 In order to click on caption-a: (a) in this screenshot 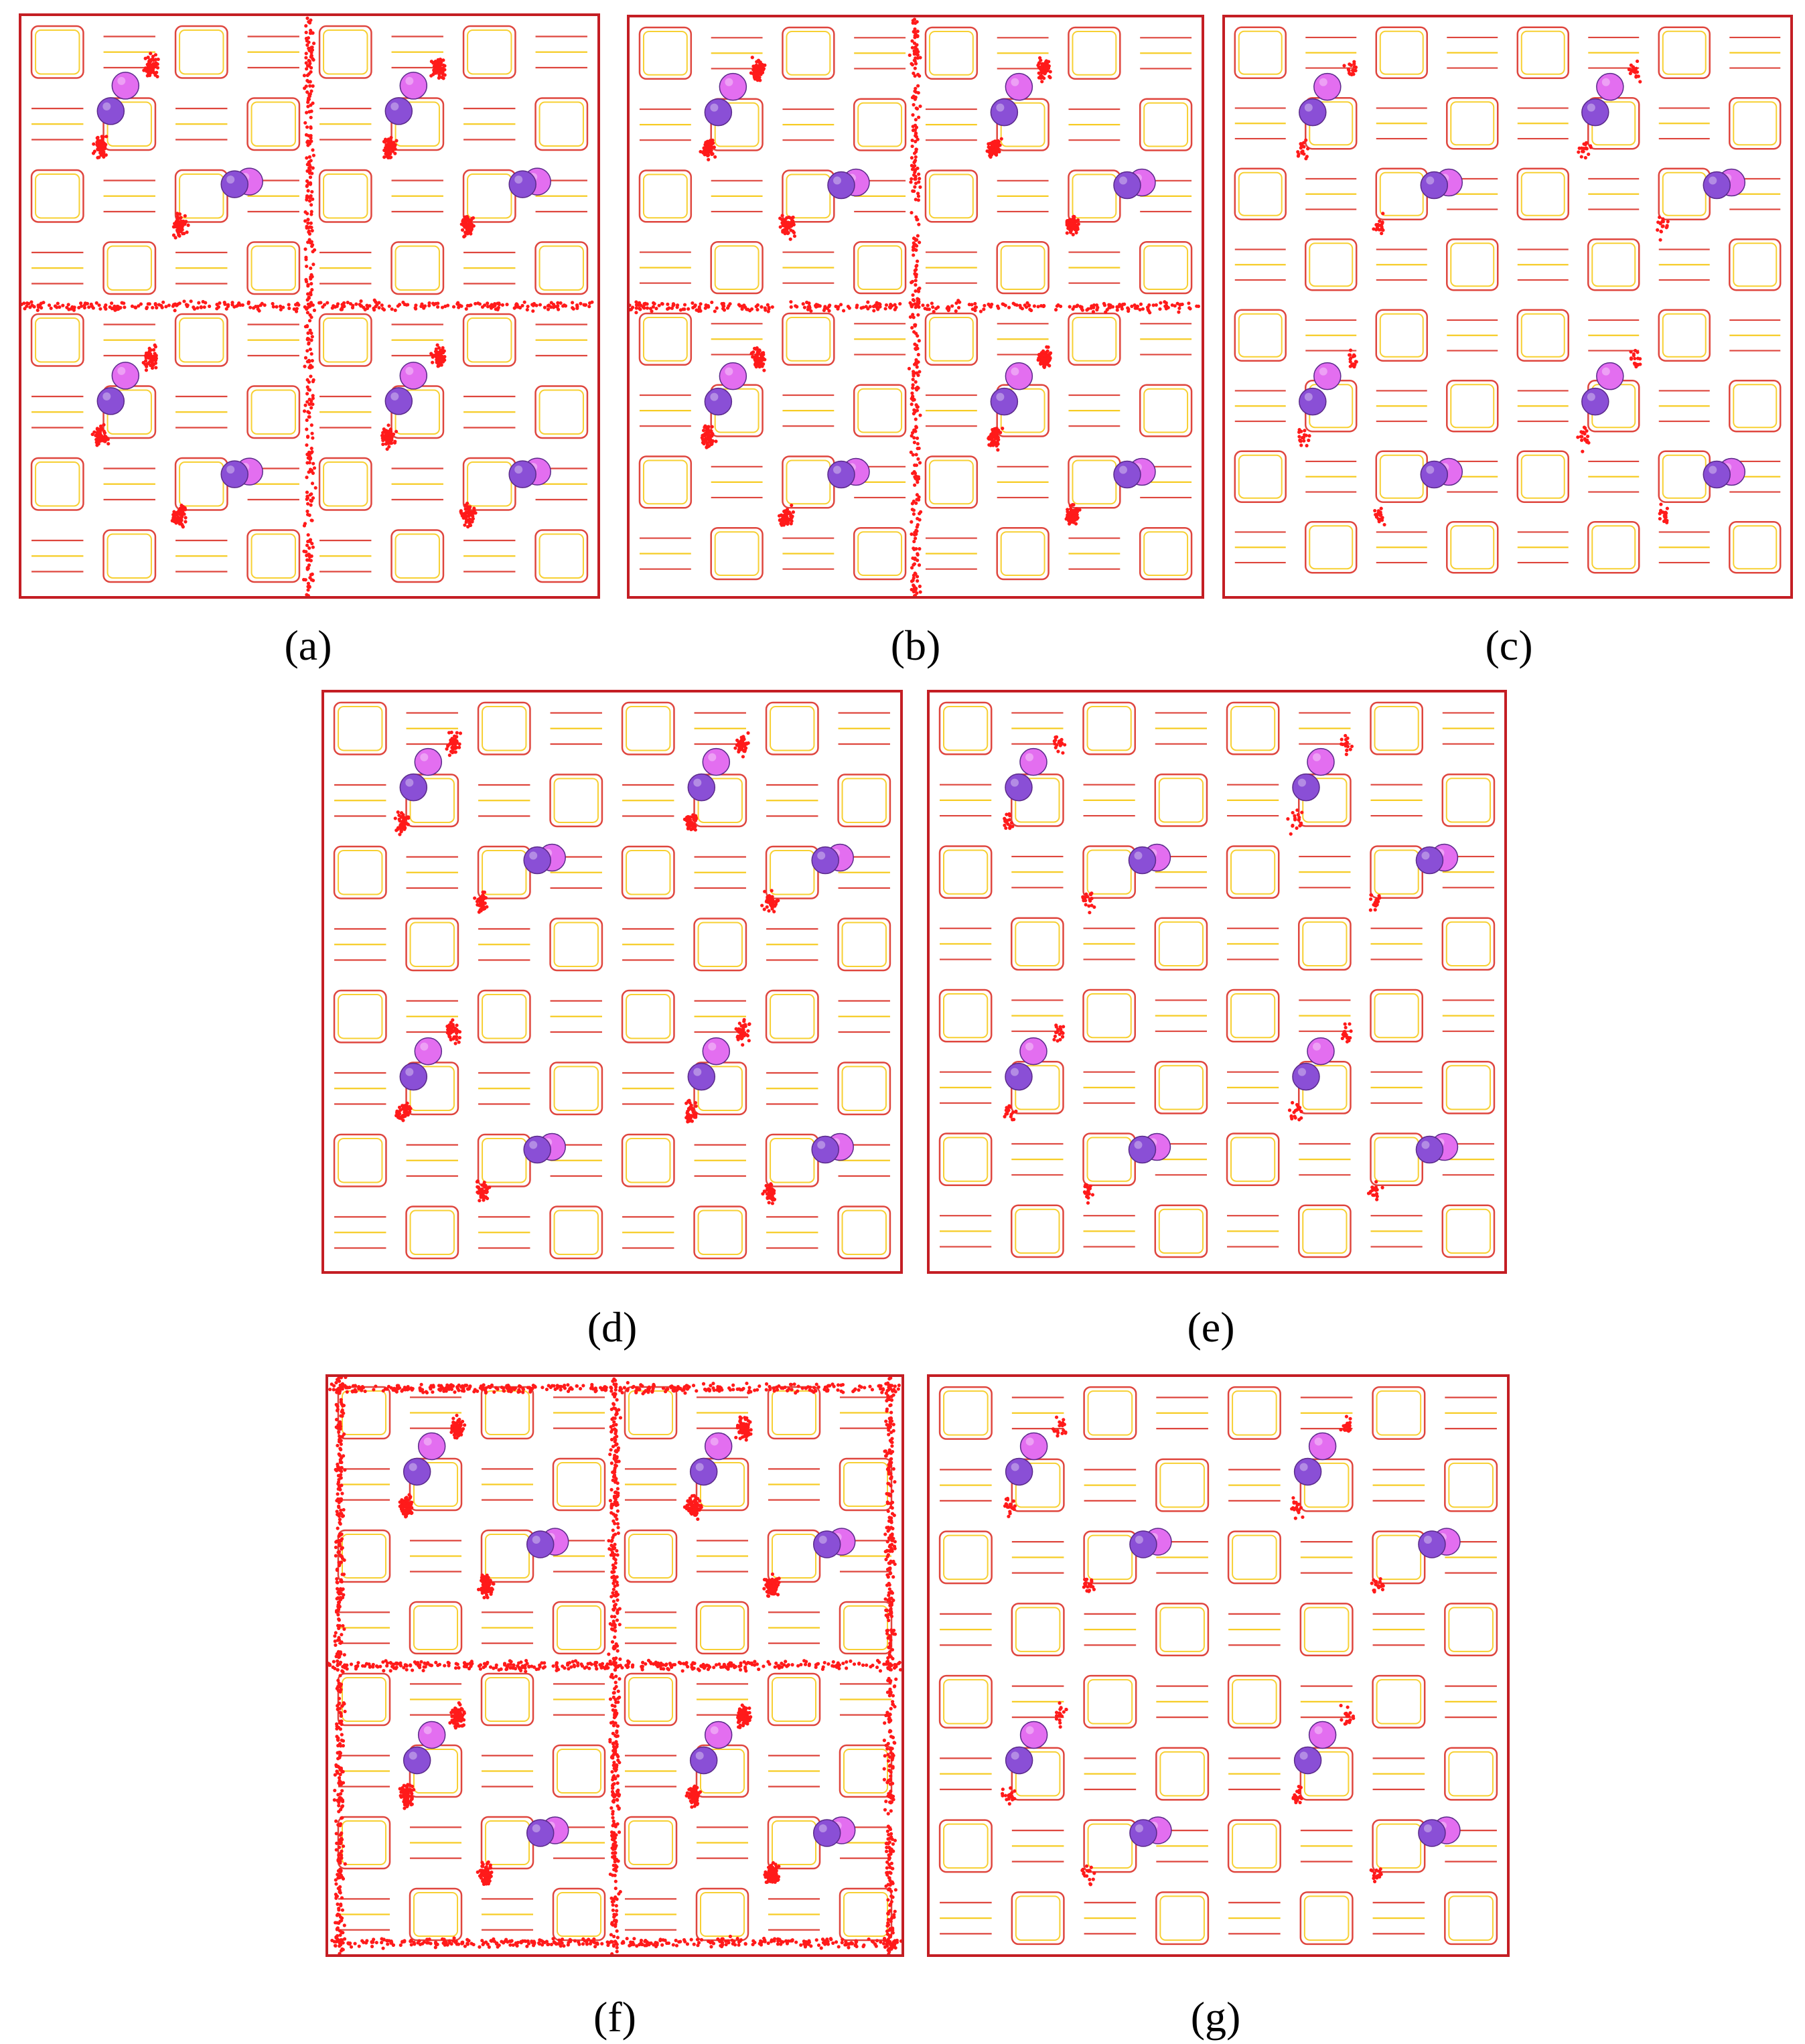, I will do `click(308, 645)`.